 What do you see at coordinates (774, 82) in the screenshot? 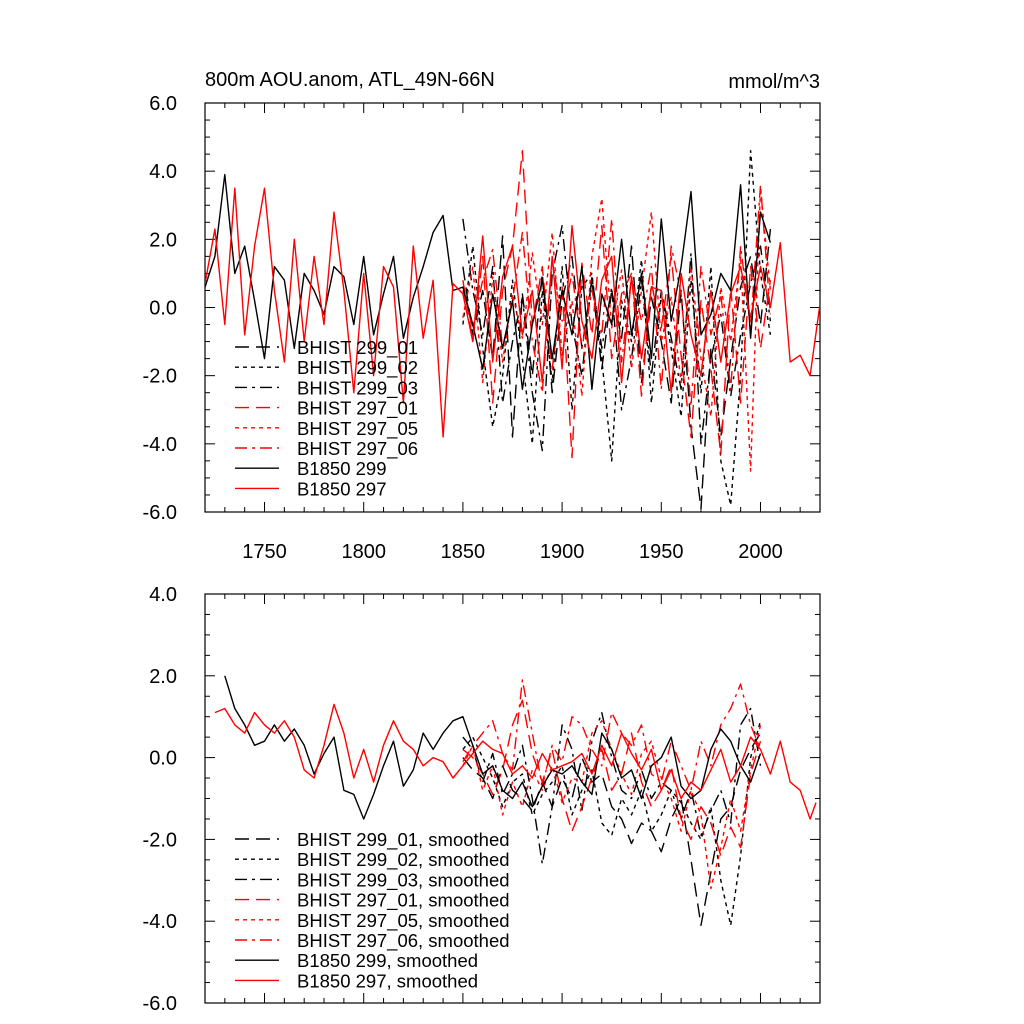
I see `title-right: mmol/m^3` at bounding box center [774, 82].